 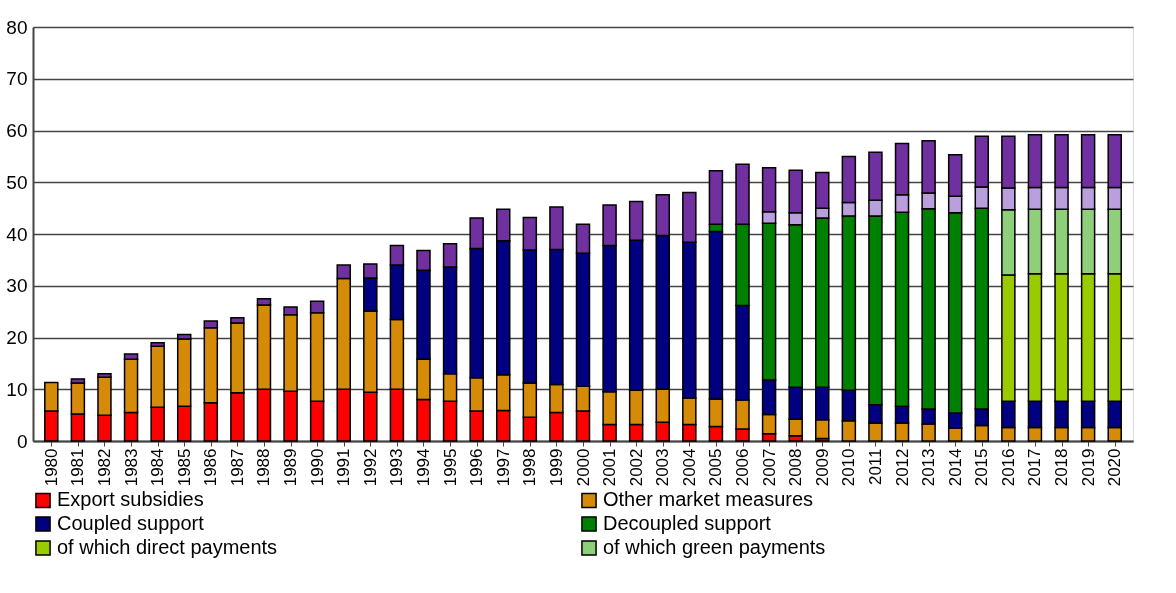 I want to click on x-tick-label: 1987, so click(x=237, y=467).